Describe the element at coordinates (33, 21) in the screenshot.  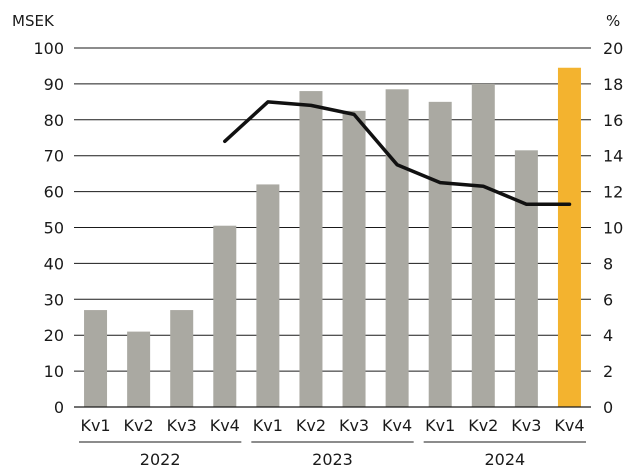
I see `left-axis-unit: MSEK` at that location.